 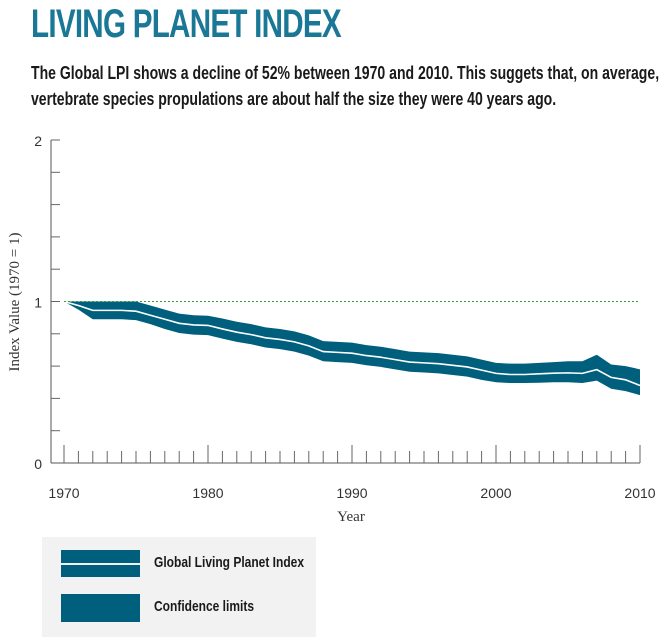 I want to click on x-tick-label: 1970, so click(x=63, y=493).